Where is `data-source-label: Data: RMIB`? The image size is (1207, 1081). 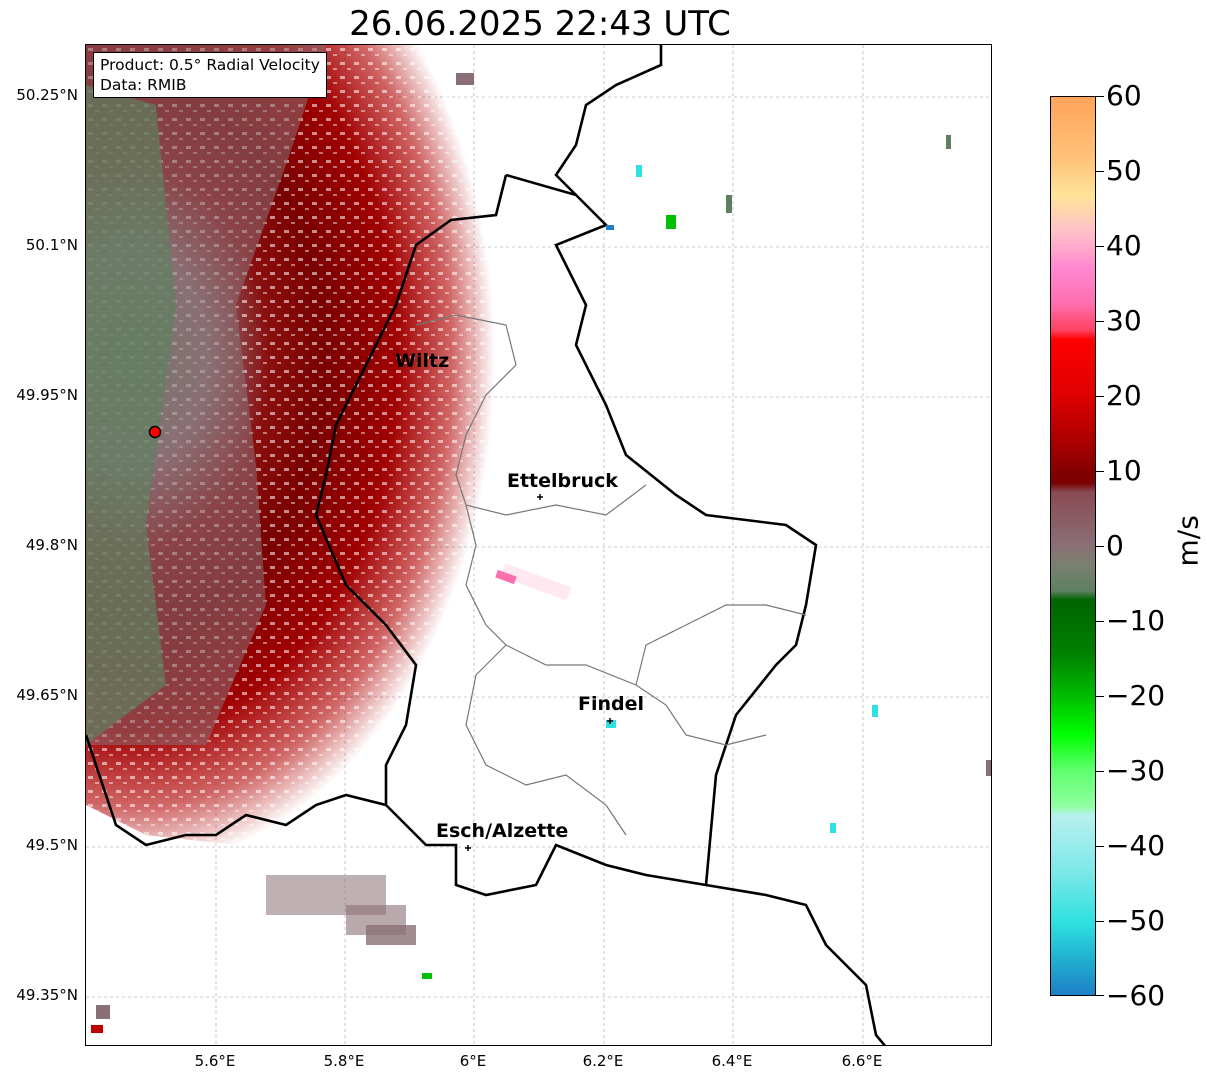 data-source-label: Data: RMIB is located at coordinates (143, 85).